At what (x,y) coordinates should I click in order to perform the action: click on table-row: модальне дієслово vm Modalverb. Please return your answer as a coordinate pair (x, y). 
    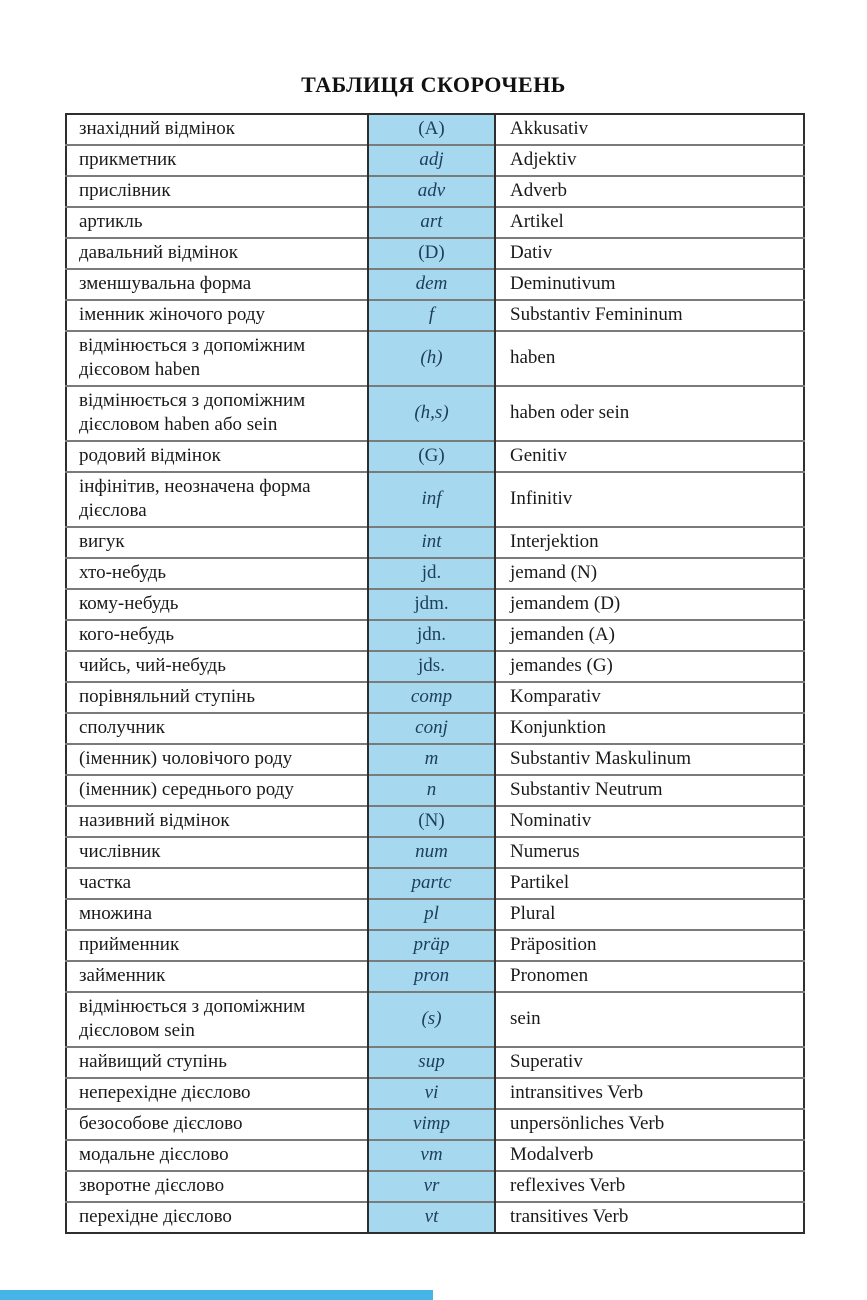
    Looking at the image, I should click on (435, 1155).